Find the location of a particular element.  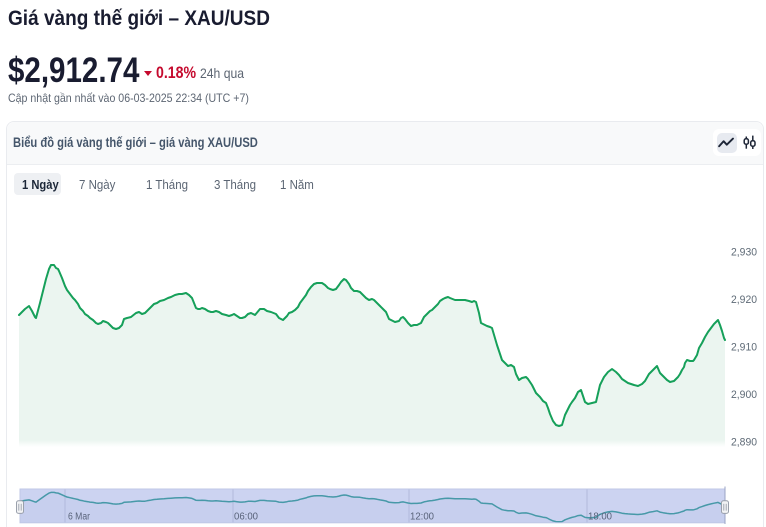

svg-text: 06:00 is located at coordinates (246, 517).